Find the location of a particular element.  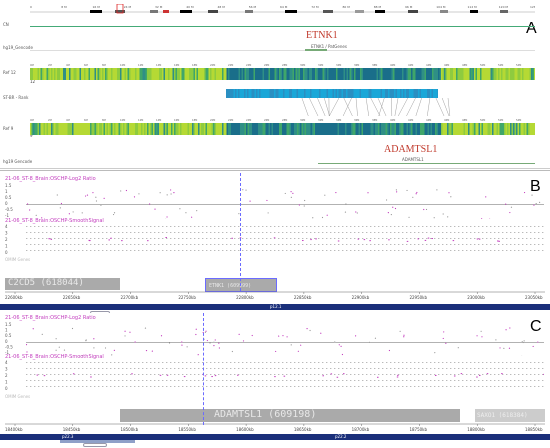

b-gene-c2cd5: C2CD5 (618044) is located at coordinates (62, 284).